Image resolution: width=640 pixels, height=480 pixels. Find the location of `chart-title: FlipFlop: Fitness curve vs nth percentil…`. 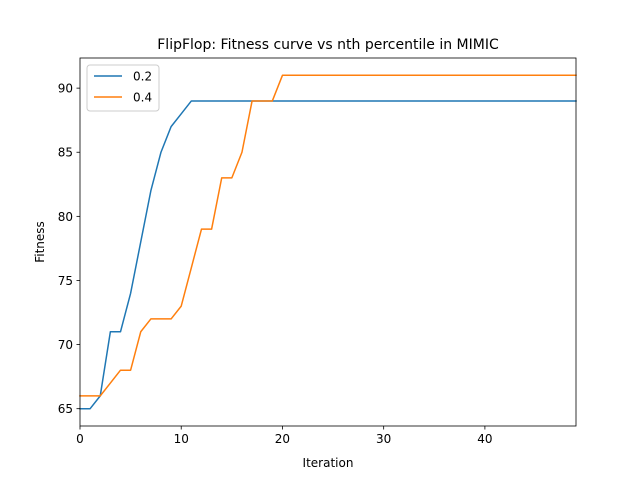

chart-title: FlipFlop: Fitness curve vs nth percentil… is located at coordinates (328, 45).